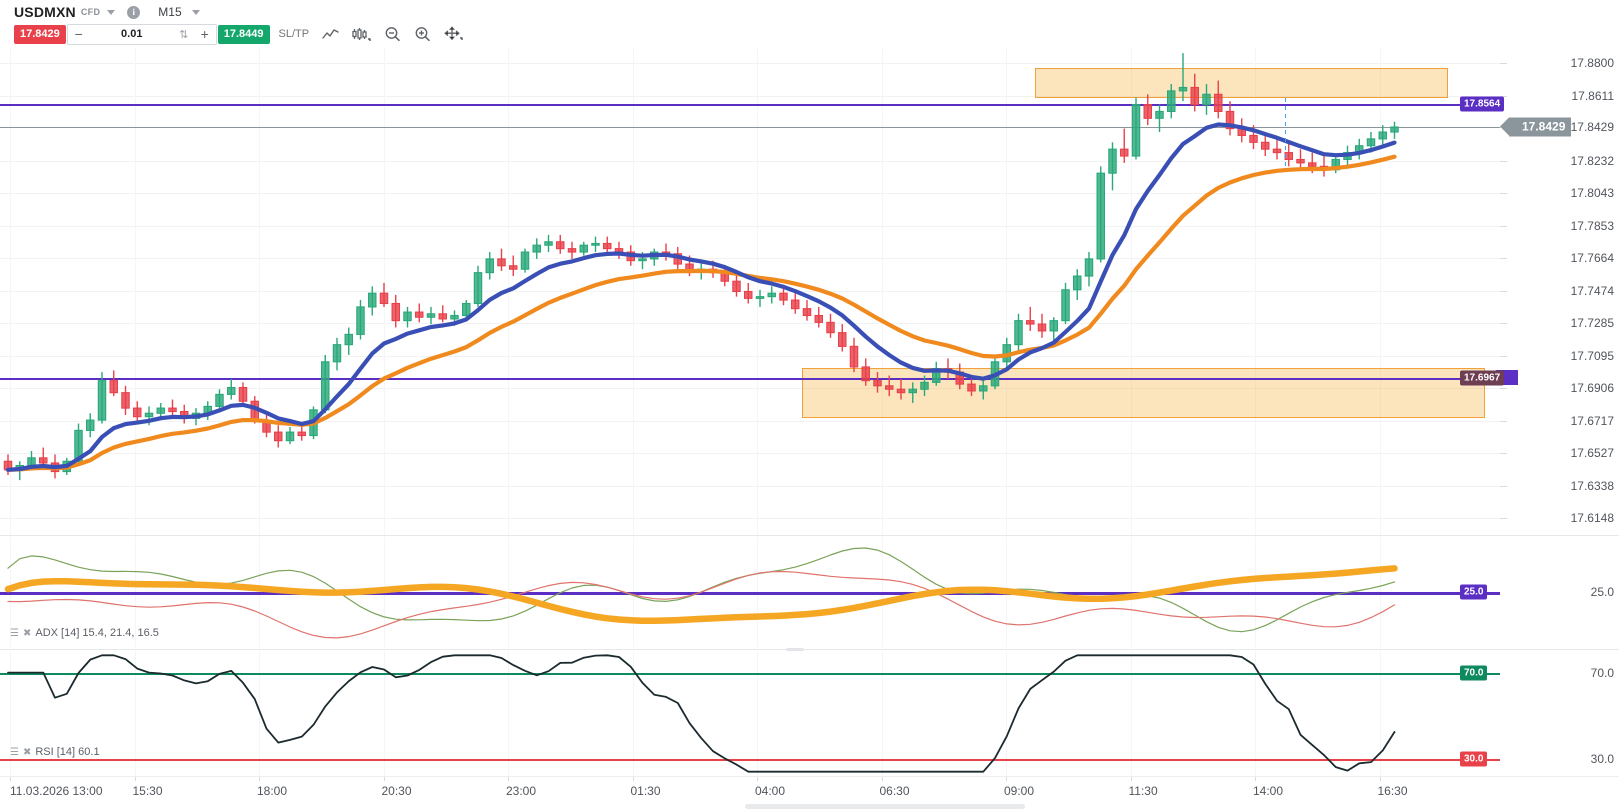 Image resolution: width=1619 pixels, height=809 pixels. I want to click on horizontal-scrollbar, so click(885, 806).